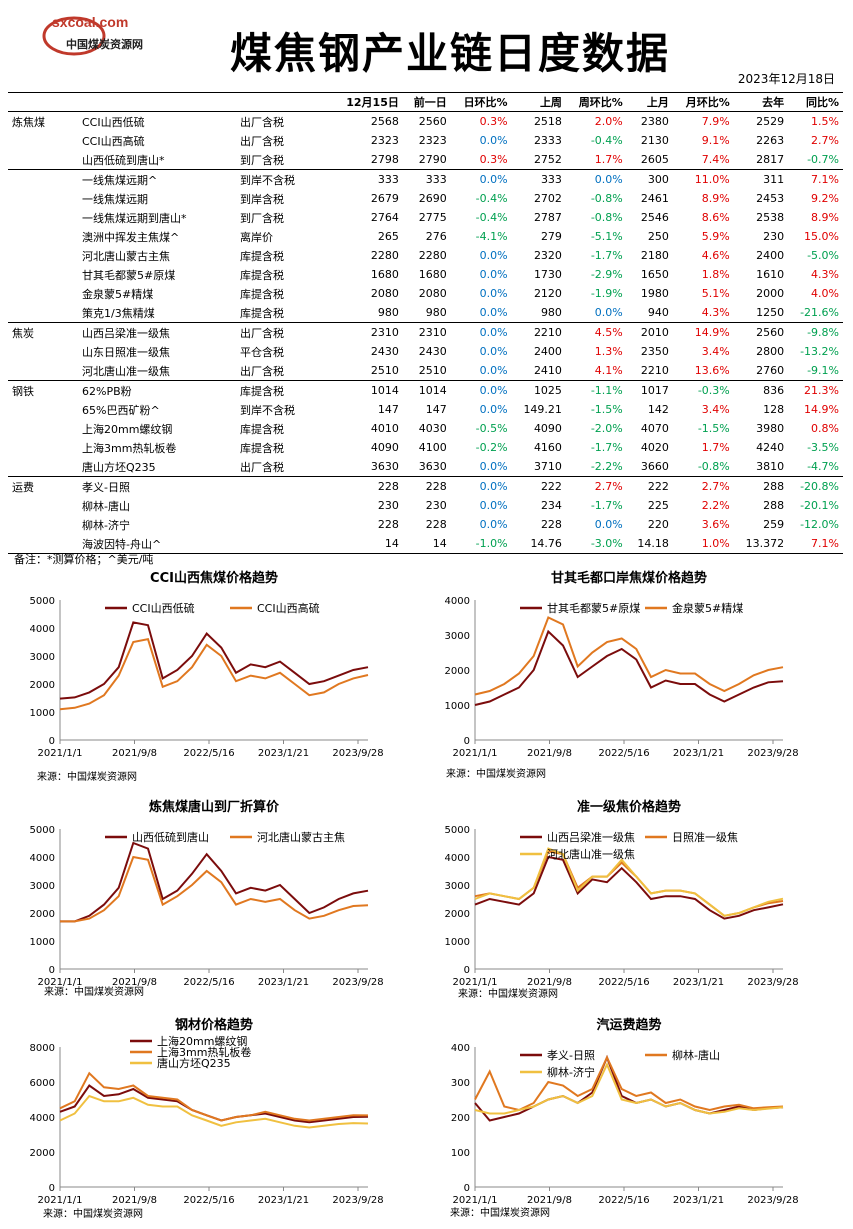 This screenshot has height=1229, width=853. I want to click on table-cell: 2529, so click(761, 121).